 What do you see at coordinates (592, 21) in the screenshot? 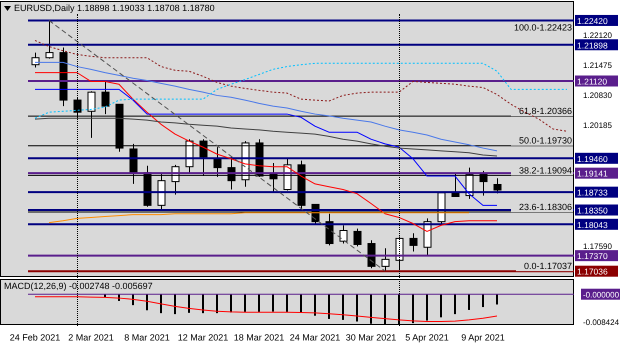
I see `ref-line-label: 1.22420` at bounding box center [592, 21].